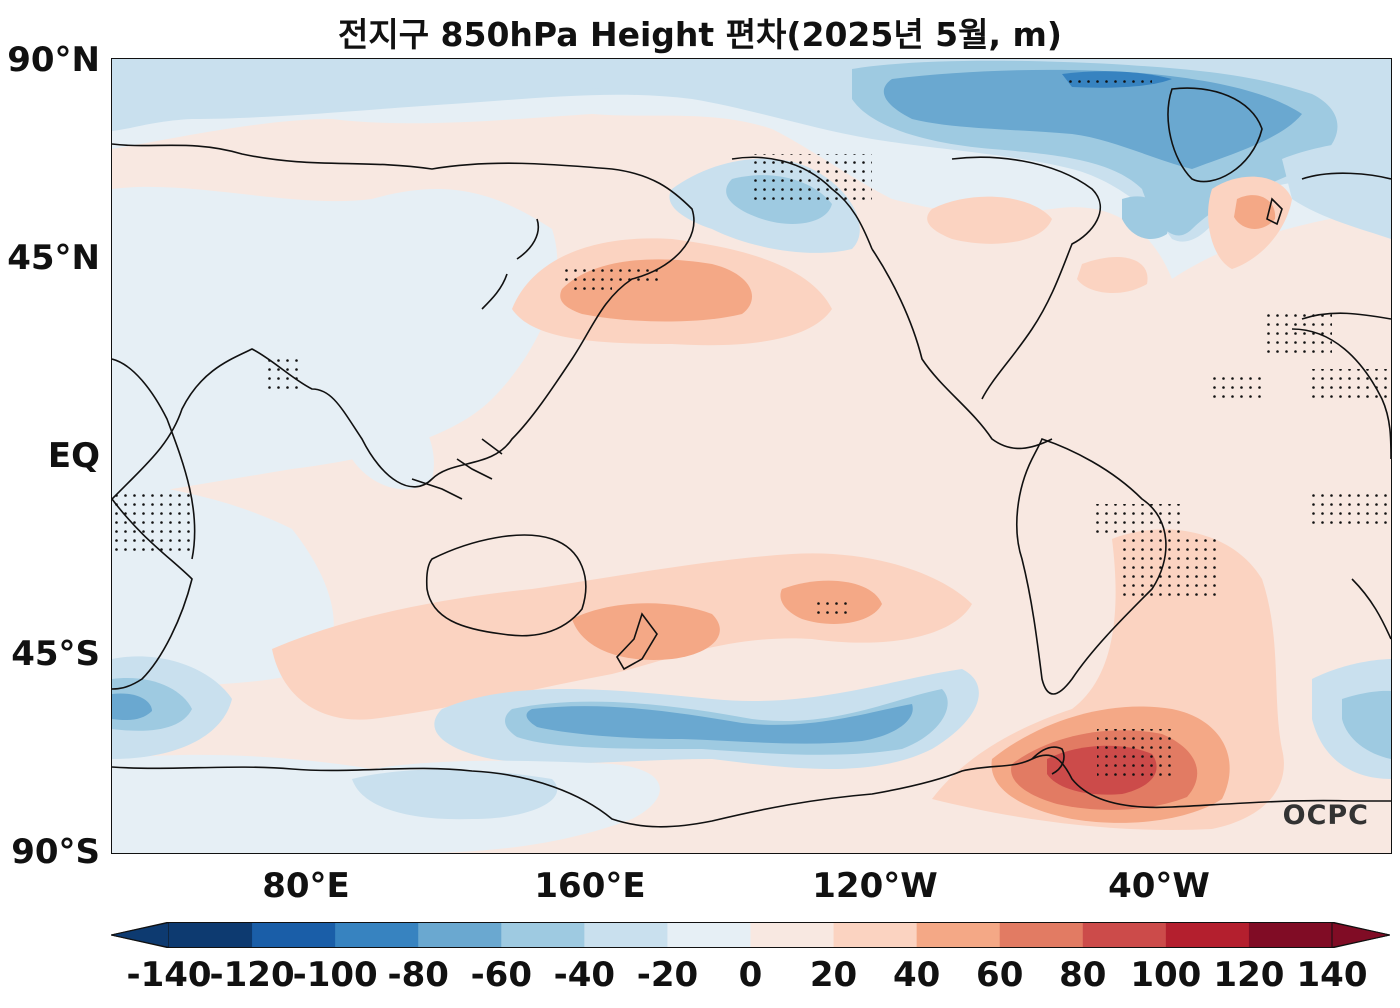  I want to click on chart-title: 전지구 850hPa Height 편차(2025년 5월, m), so click(699, 34).